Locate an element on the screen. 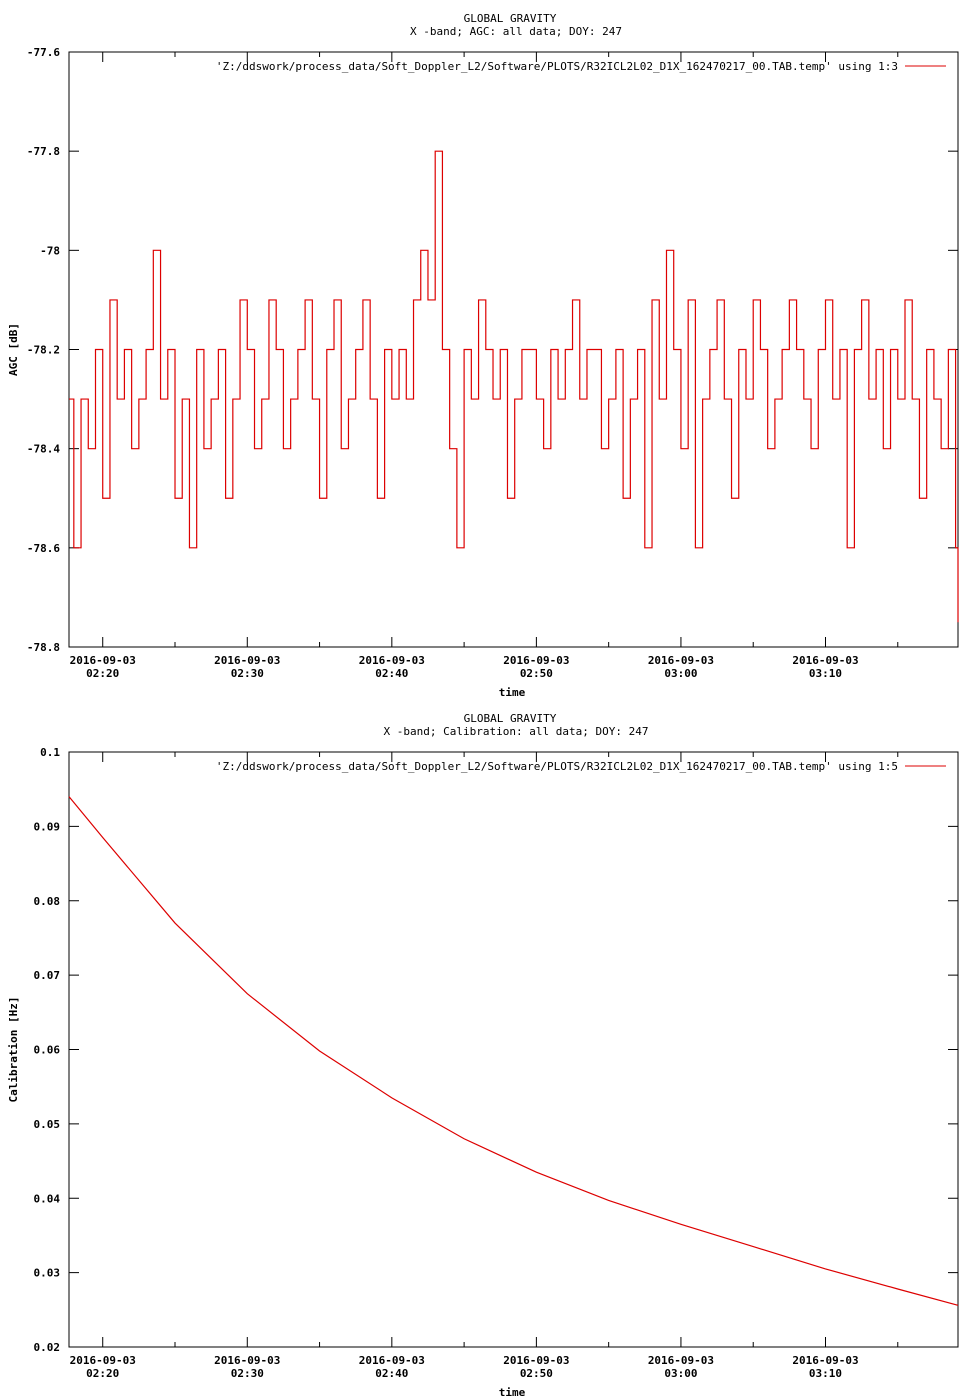 This screenshot has width=980, height=1400. y-tick-label: -77.6 is located at coordinates (43, 52).